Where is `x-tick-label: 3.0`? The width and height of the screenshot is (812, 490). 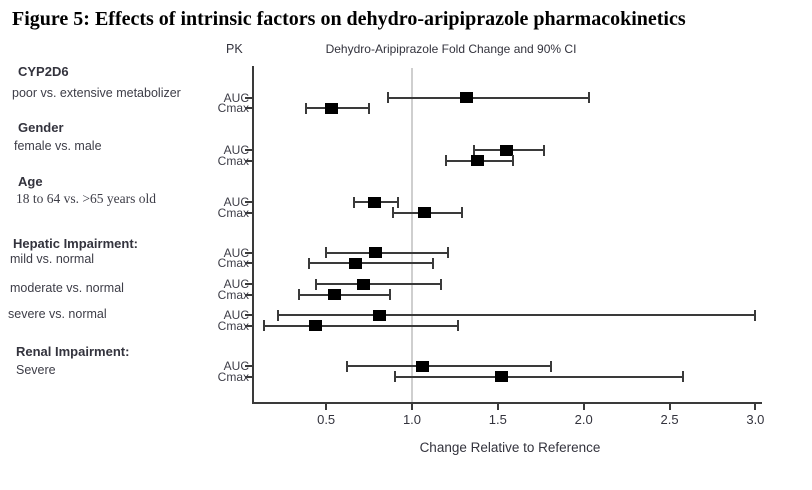 x-tick-label: 3.0 is located at coordinates (755, 419).